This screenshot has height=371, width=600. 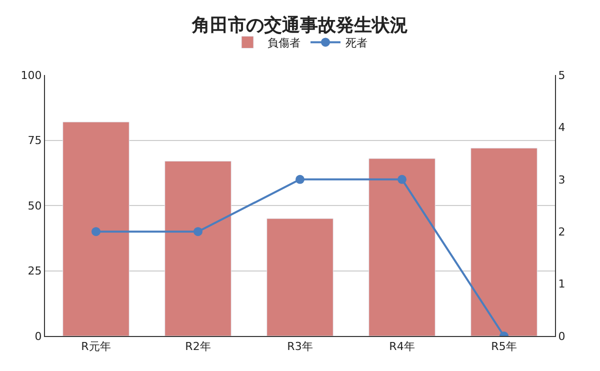 What do you see at coordinates (96, 347) in the screenshot?
I see `x-tick-label: R元年` at bounding box center [96, 347].